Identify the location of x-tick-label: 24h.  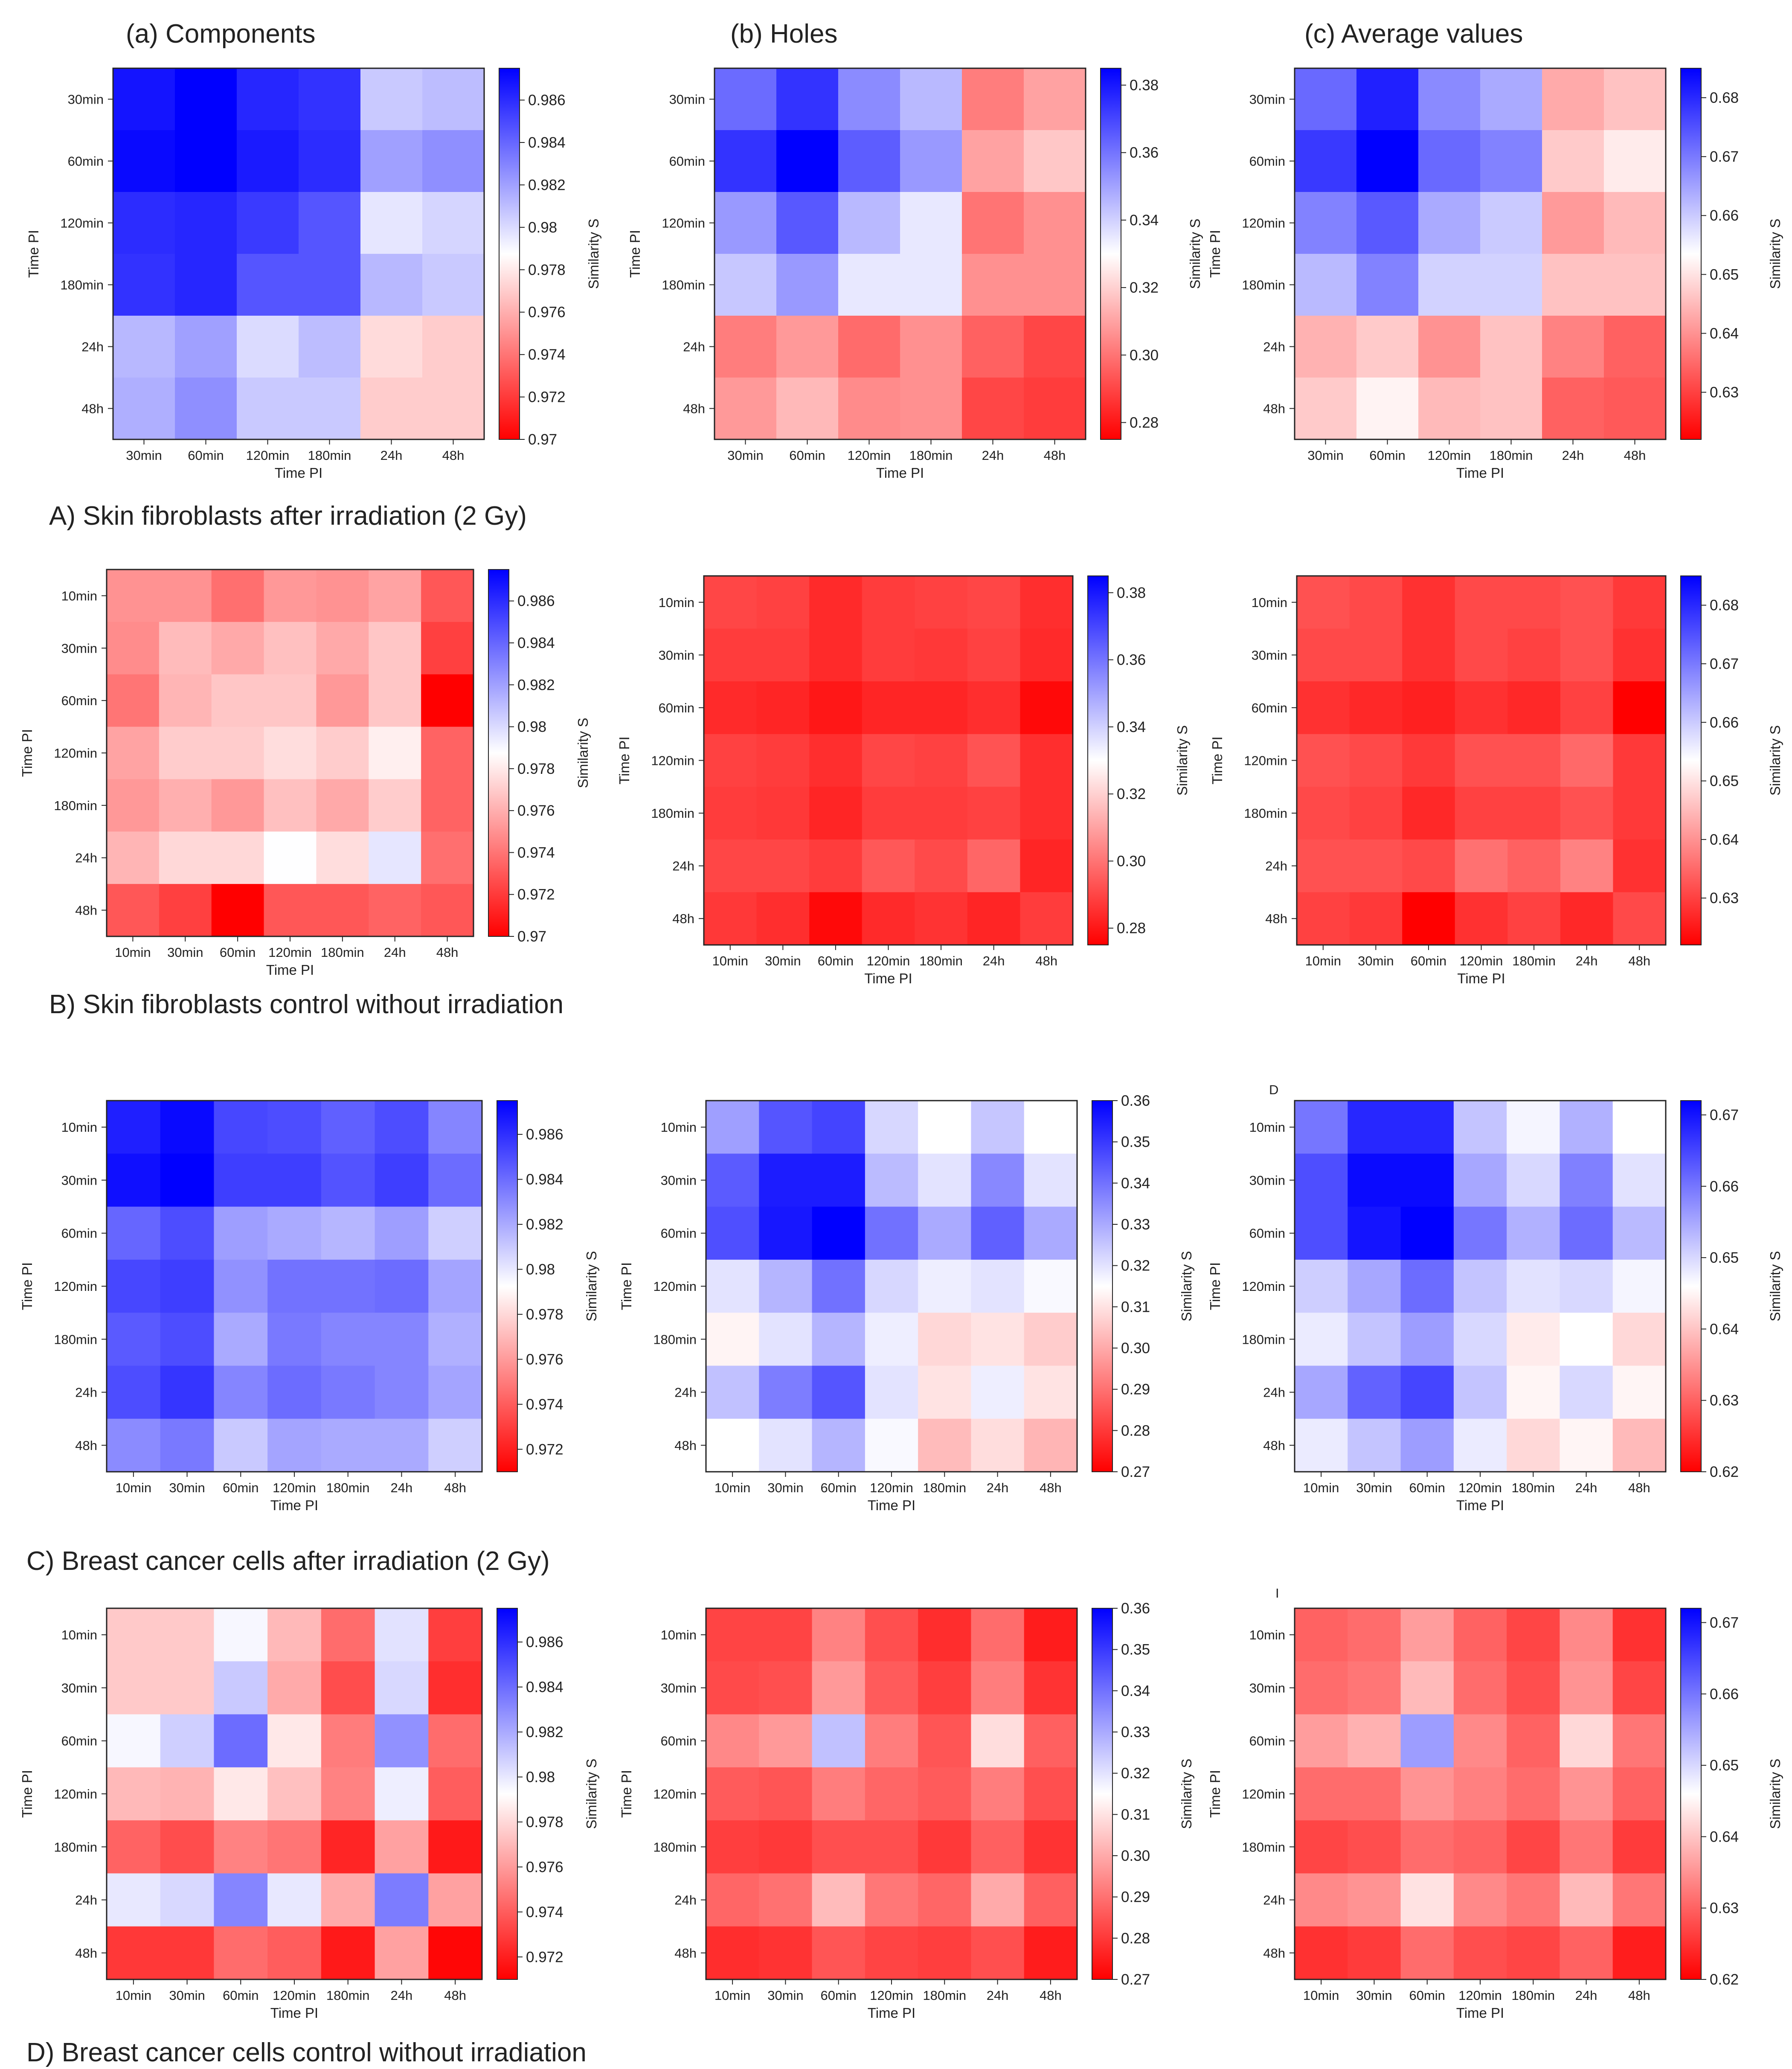
(391, 455).